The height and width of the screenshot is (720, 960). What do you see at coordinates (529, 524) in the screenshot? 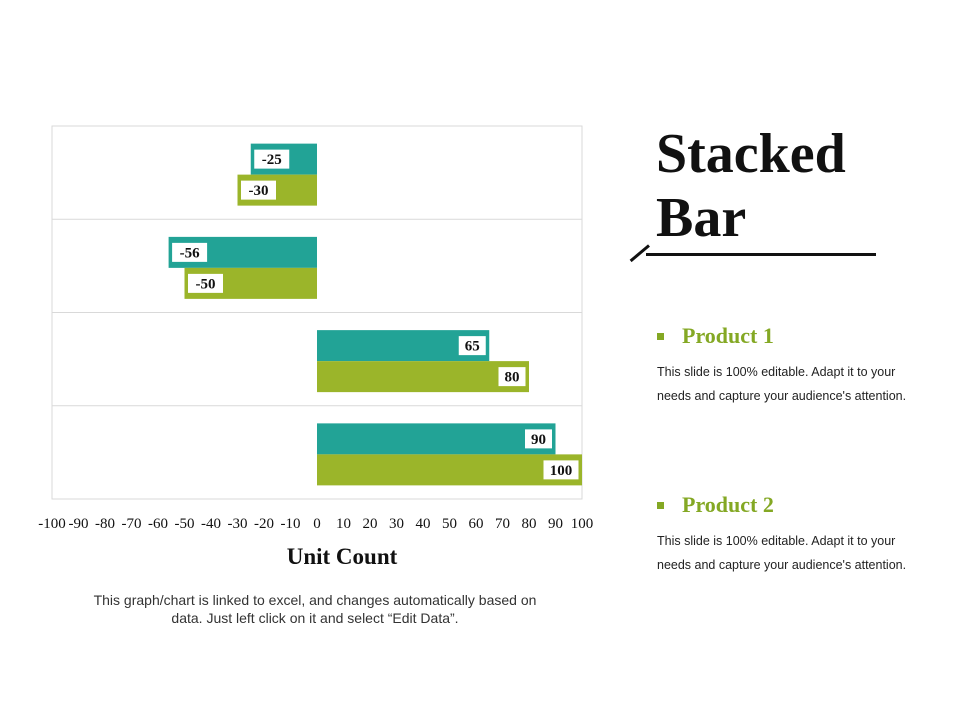
I see `x-tick-label: 80` at bounding box center [529, 524].